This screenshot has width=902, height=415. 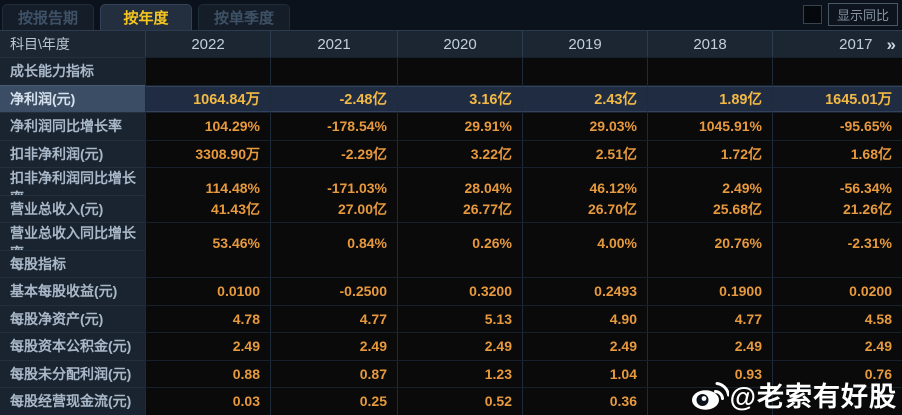 What do you see at coordinates (72, 346) in the screenshot?
I see `row-label: 每股资本公积金(元)` at bounding box center [72, 346].